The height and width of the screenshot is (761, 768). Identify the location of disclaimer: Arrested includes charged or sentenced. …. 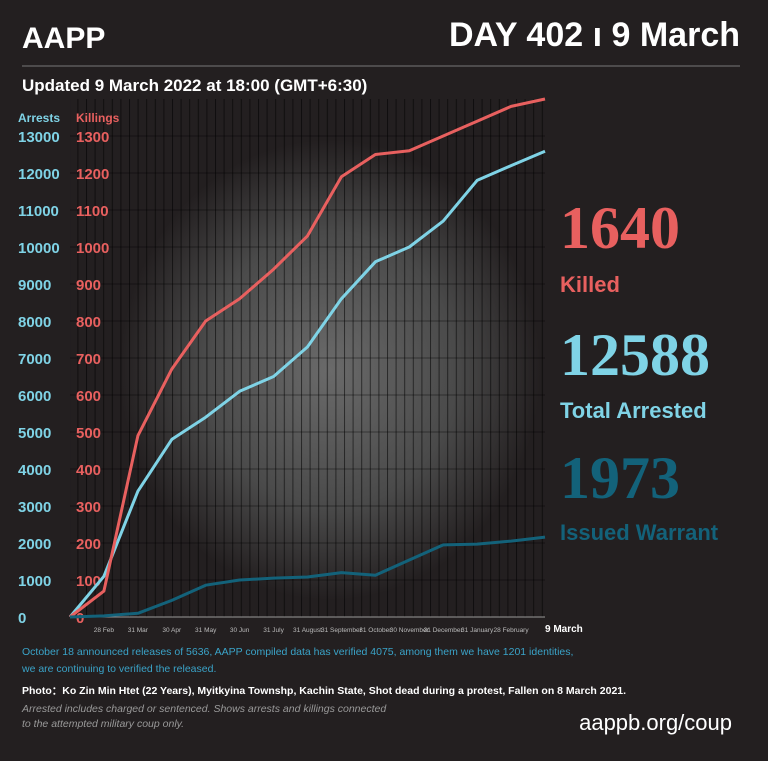
(204, 709).